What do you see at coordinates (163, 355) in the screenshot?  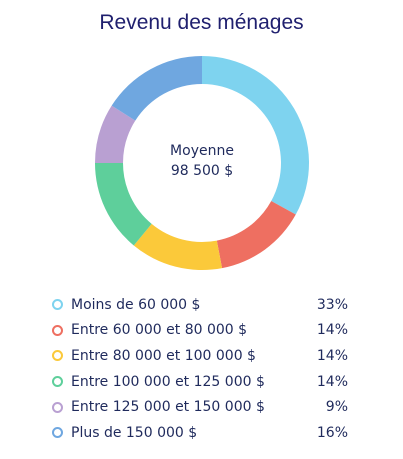 I see `legend-label: Entre 80 000 et 100 000 $` at bounding box center [163, 355].